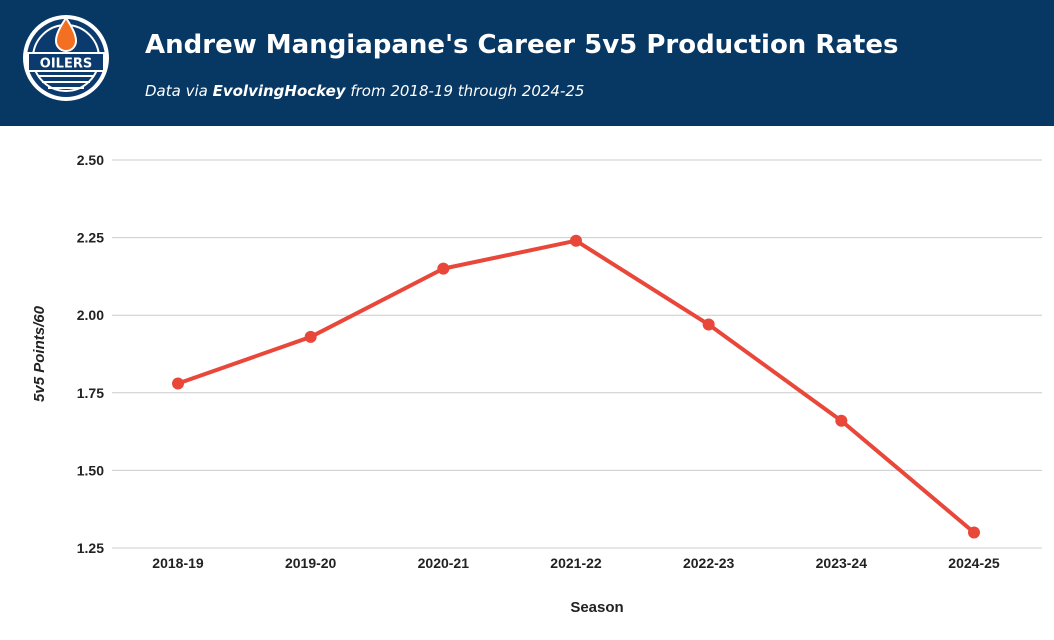  I want to click on x-tick-label: 2022-23, so click(709, 563).